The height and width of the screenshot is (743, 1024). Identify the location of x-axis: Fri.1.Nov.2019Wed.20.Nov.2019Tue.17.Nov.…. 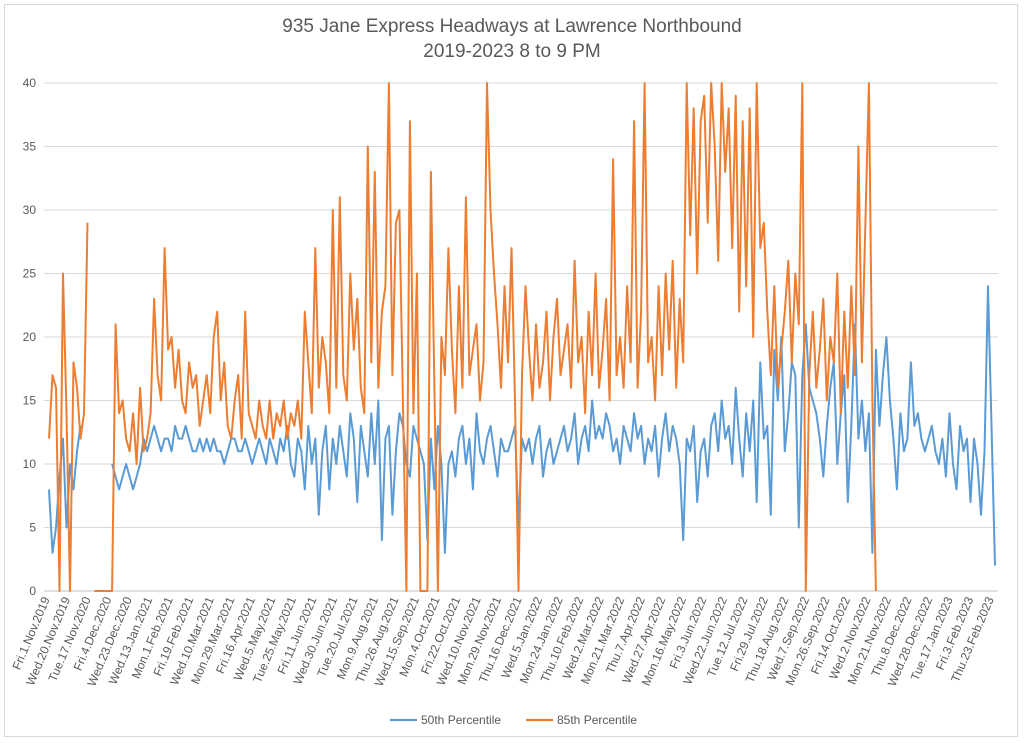
(502, 641).